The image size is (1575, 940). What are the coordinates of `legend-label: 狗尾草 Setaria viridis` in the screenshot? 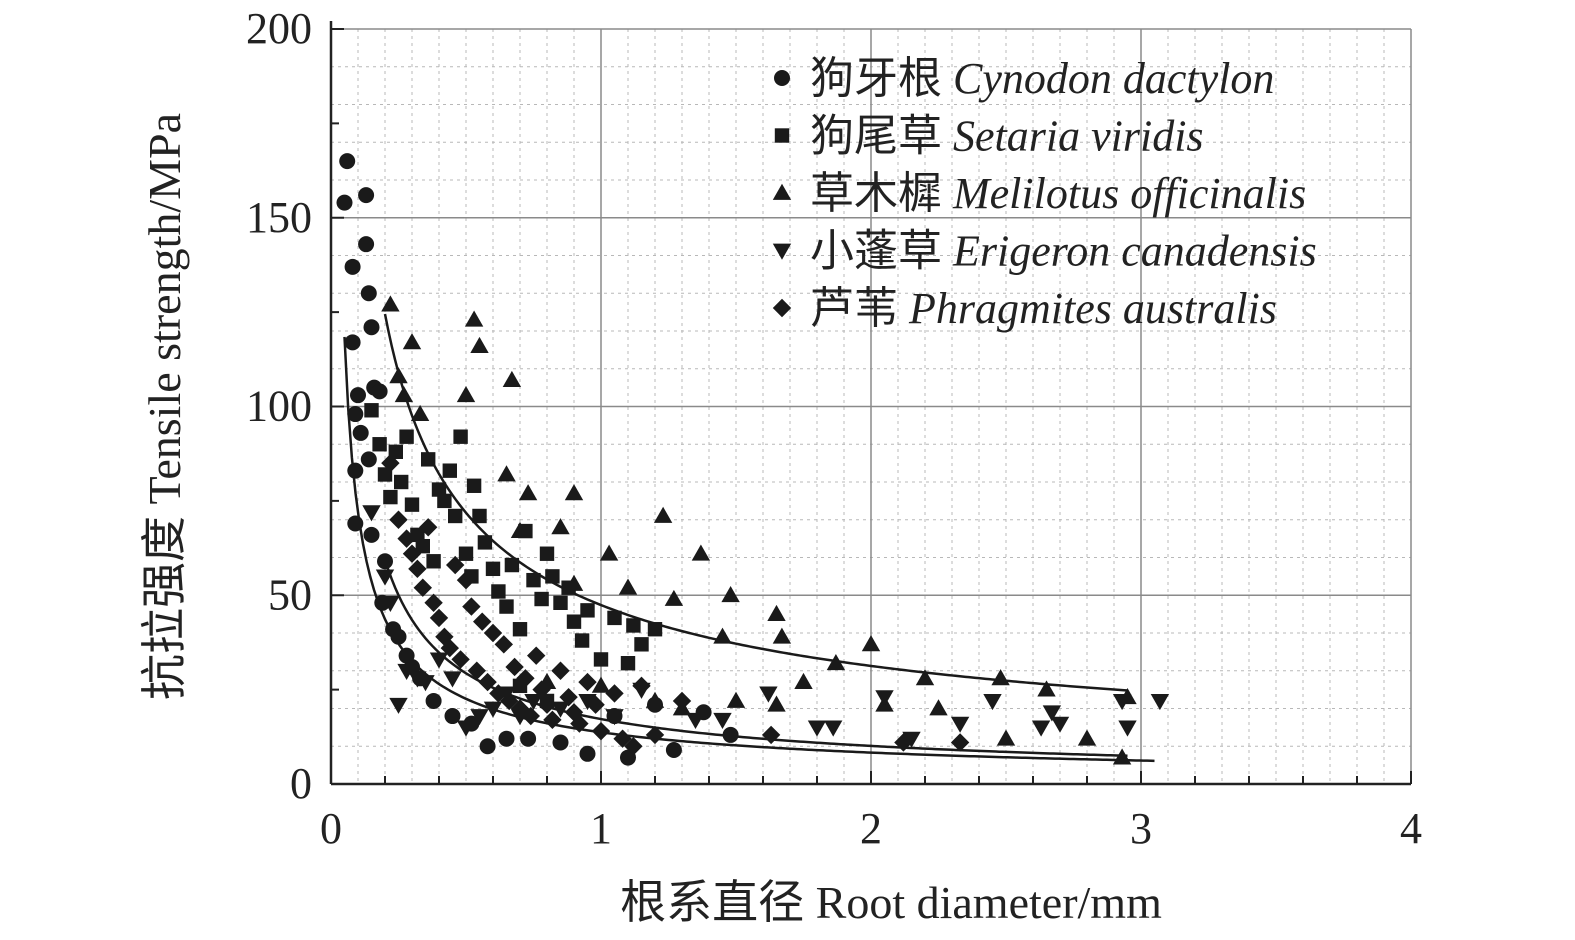 It's located at (1007, 136).